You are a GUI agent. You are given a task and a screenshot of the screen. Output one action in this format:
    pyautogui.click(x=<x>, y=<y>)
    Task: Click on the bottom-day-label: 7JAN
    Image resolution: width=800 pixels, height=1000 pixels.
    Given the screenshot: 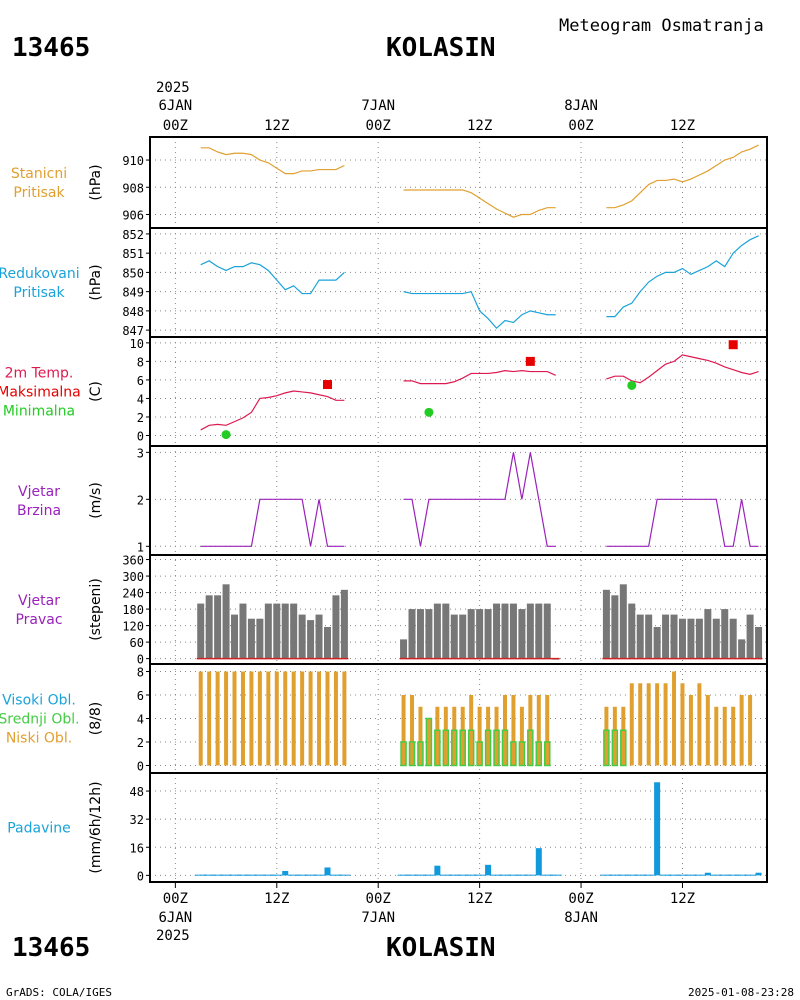 What is the action you would take?
    pyautogui.click(x=378, y=918)
    